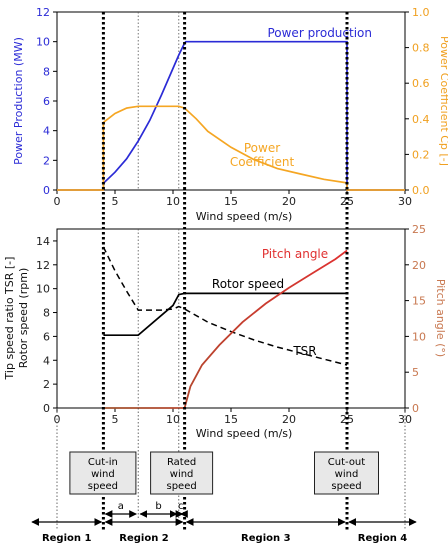  Describe the element at coordinates (9, 319) in the screenshot. I see `y-left-axis-label: Tip speed ratio TSR [-]` at that location.